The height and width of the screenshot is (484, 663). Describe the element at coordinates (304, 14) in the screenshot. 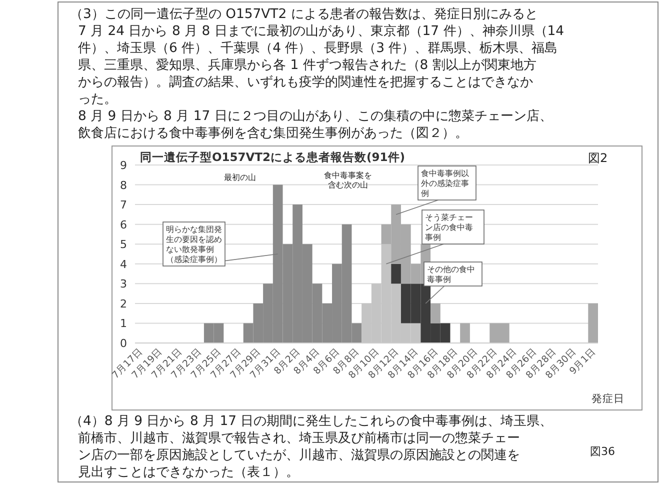

I see `text: （3）この同一遺伝子型の O157VT2 による患者の報告数は、発症日別にみると` at that location.